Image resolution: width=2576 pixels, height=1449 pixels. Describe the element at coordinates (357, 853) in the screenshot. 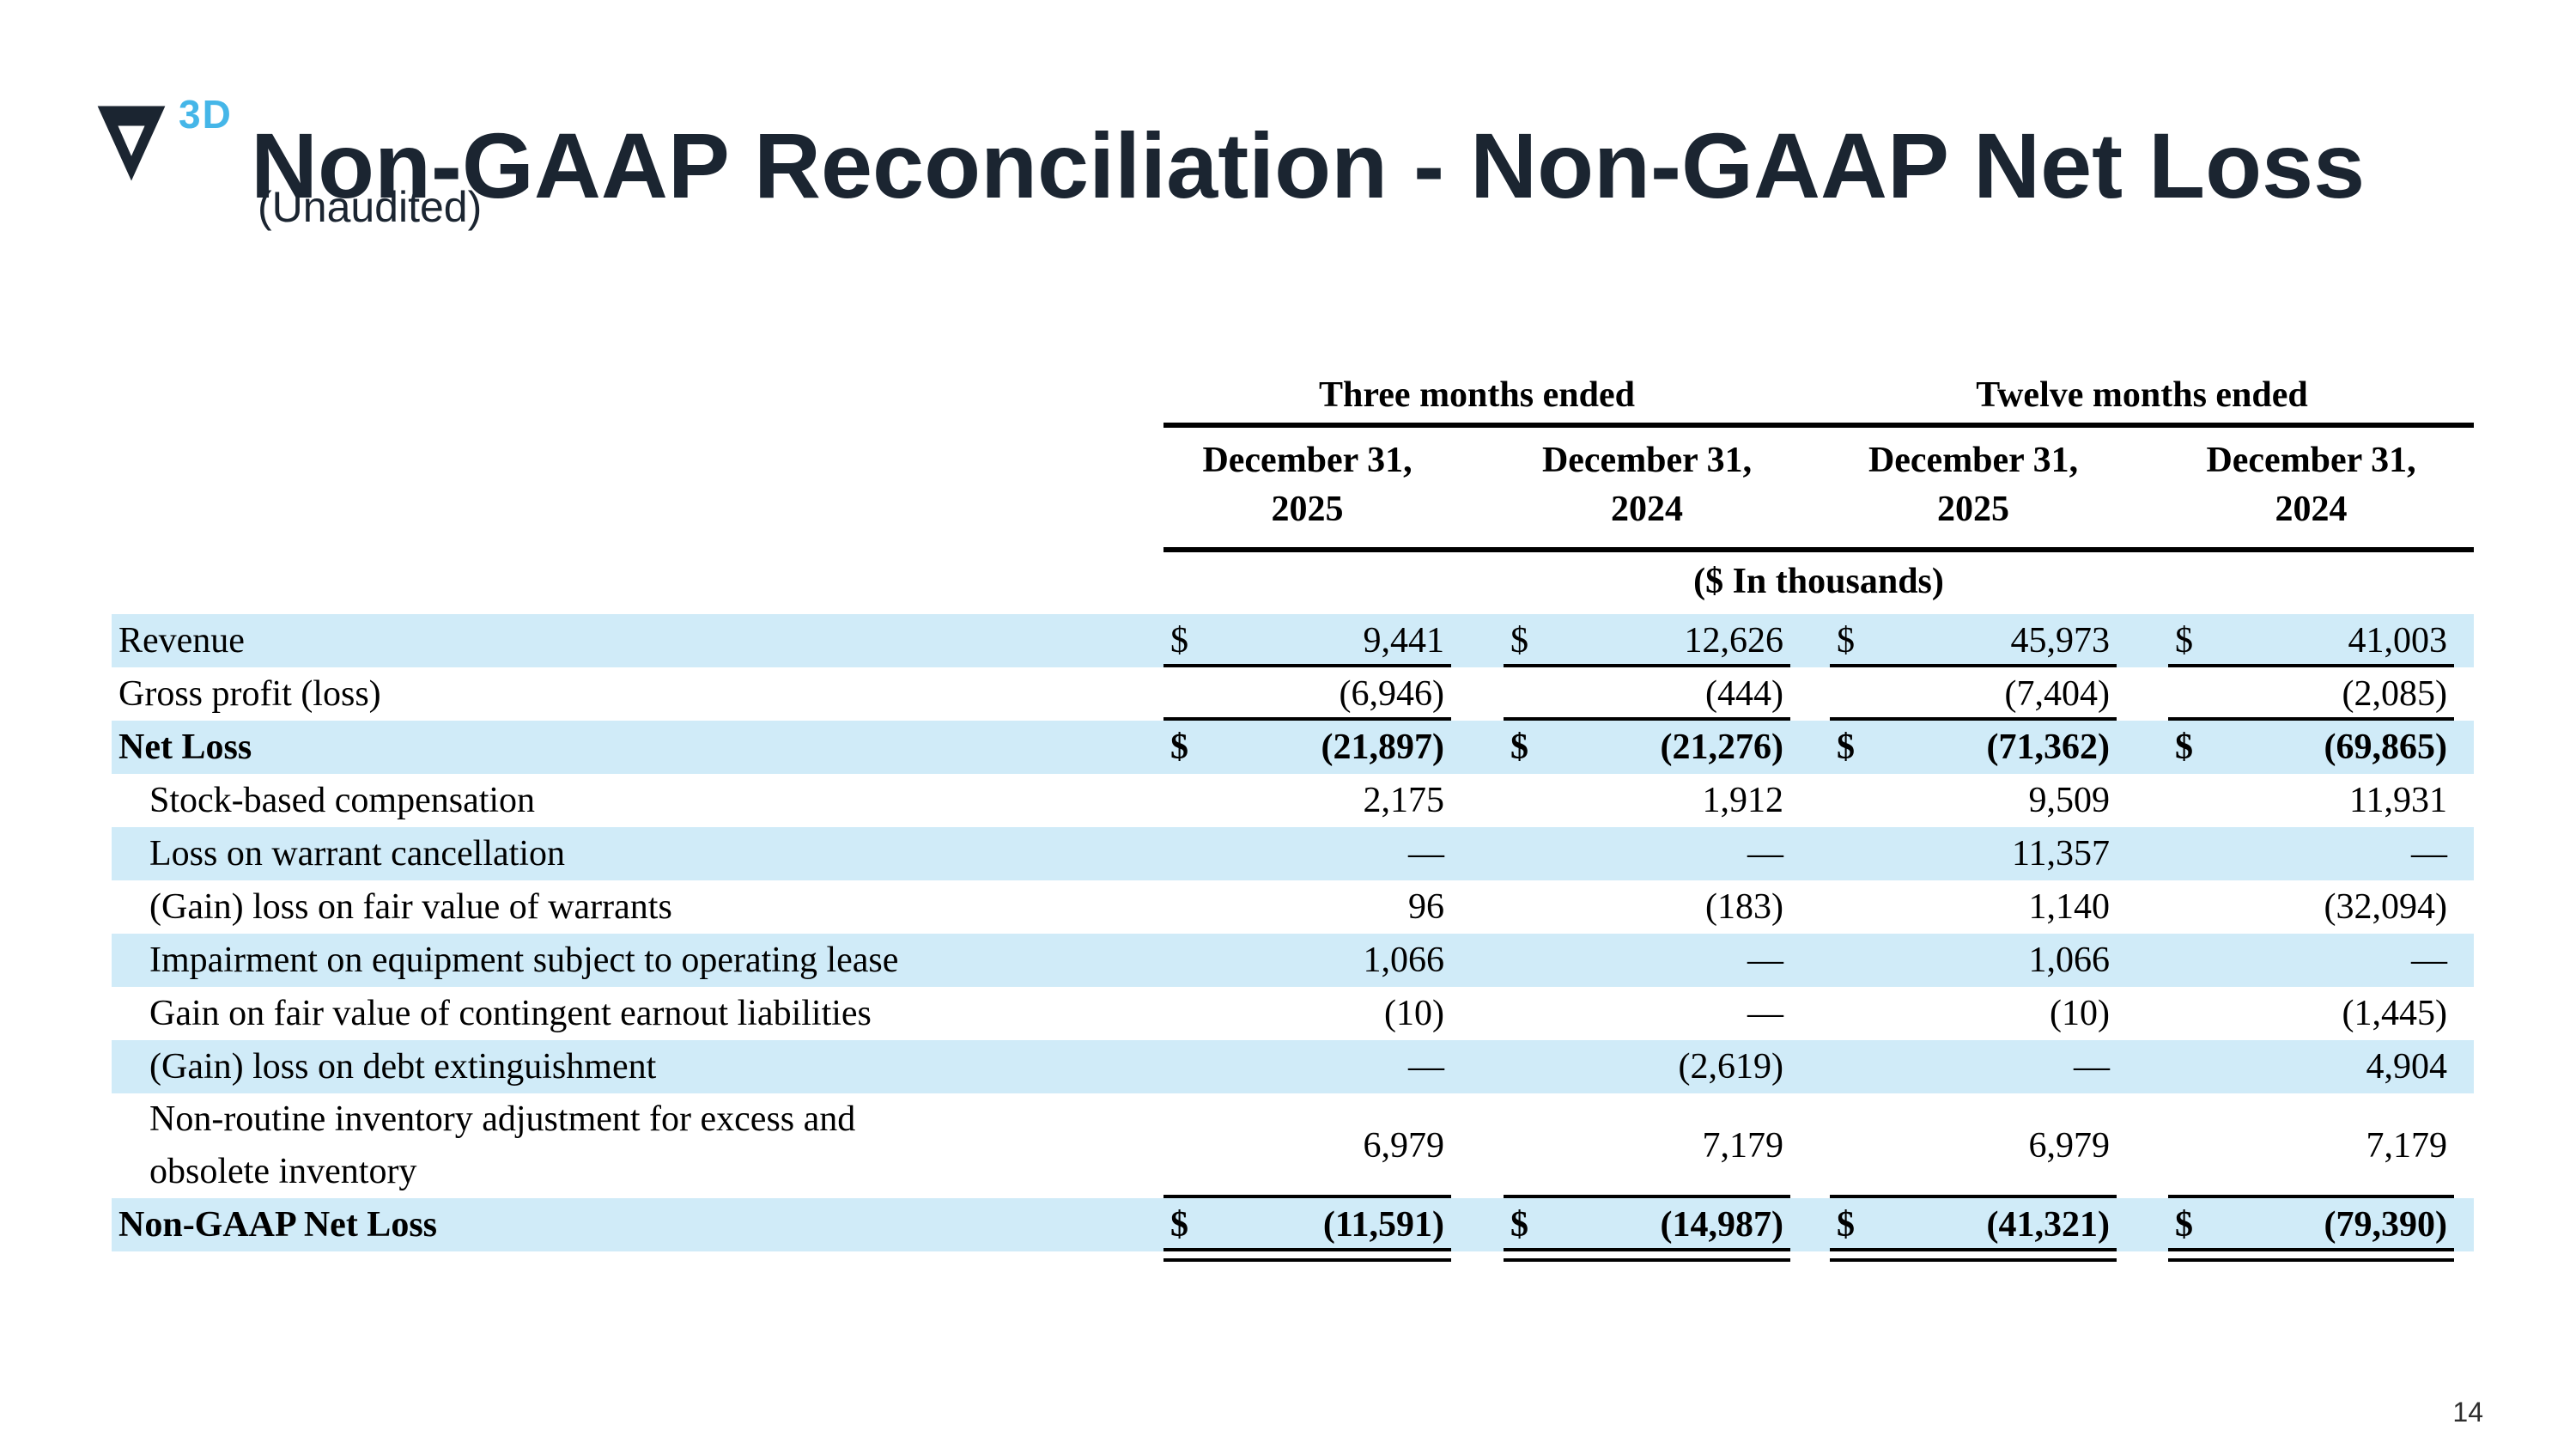

I see `row-label: Loss on warrant cancellation` at that location.